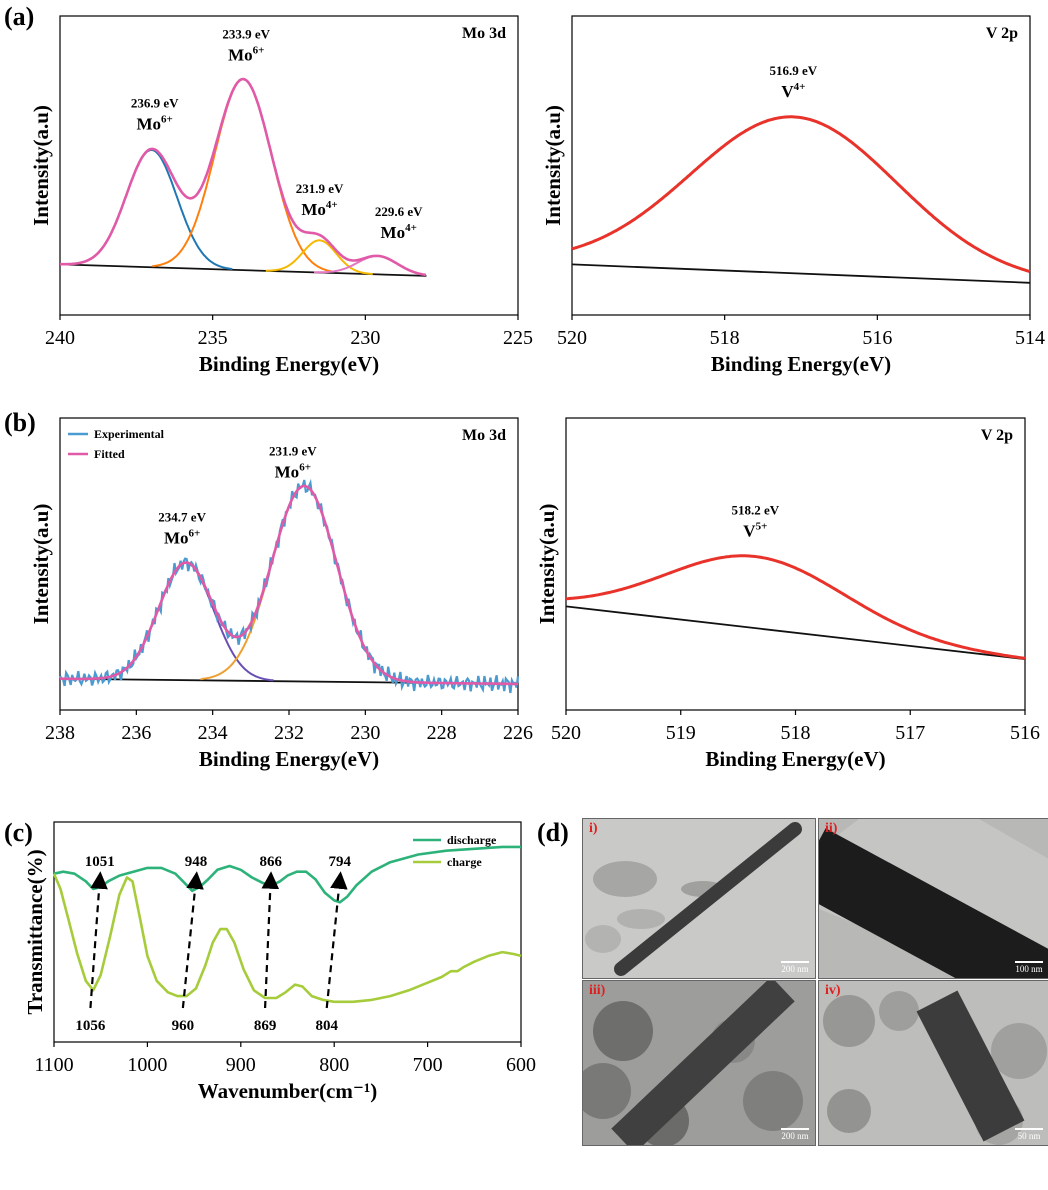  I want to click on b_mo-xtick-label-4: 230, so click(365, 733).